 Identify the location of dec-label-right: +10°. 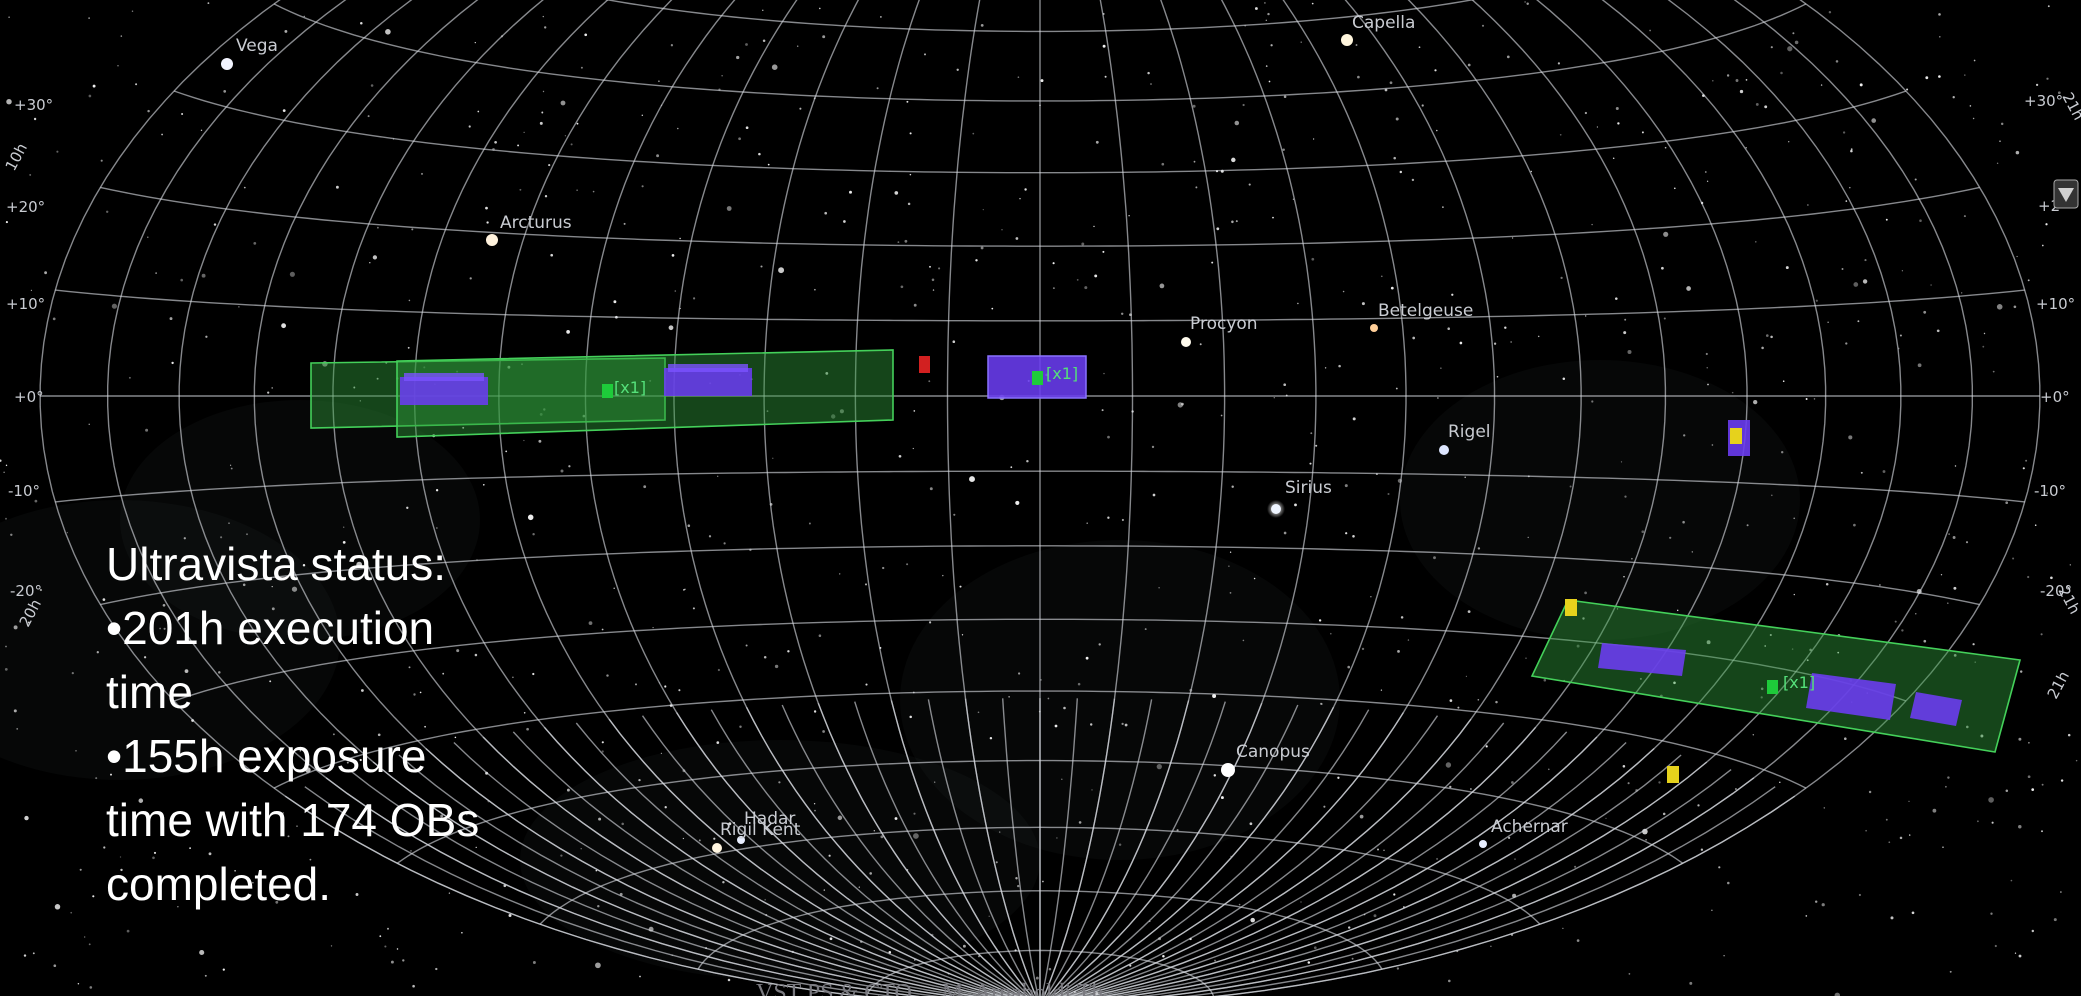
(2055, 304).